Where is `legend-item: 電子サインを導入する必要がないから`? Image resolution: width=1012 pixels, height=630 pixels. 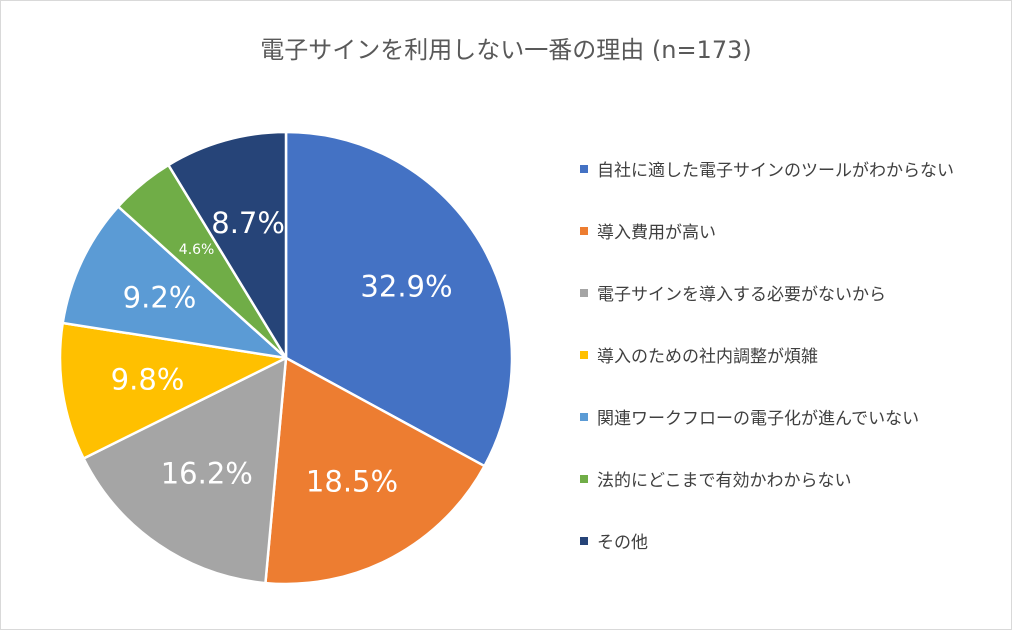
legend-item: 電子サインを導入する必要がないから is located at coordinates (767, 313).